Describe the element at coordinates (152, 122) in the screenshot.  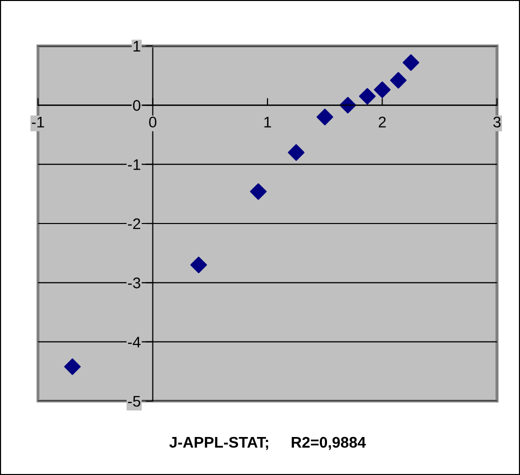
I see `x-tick-label: 0` at that location.